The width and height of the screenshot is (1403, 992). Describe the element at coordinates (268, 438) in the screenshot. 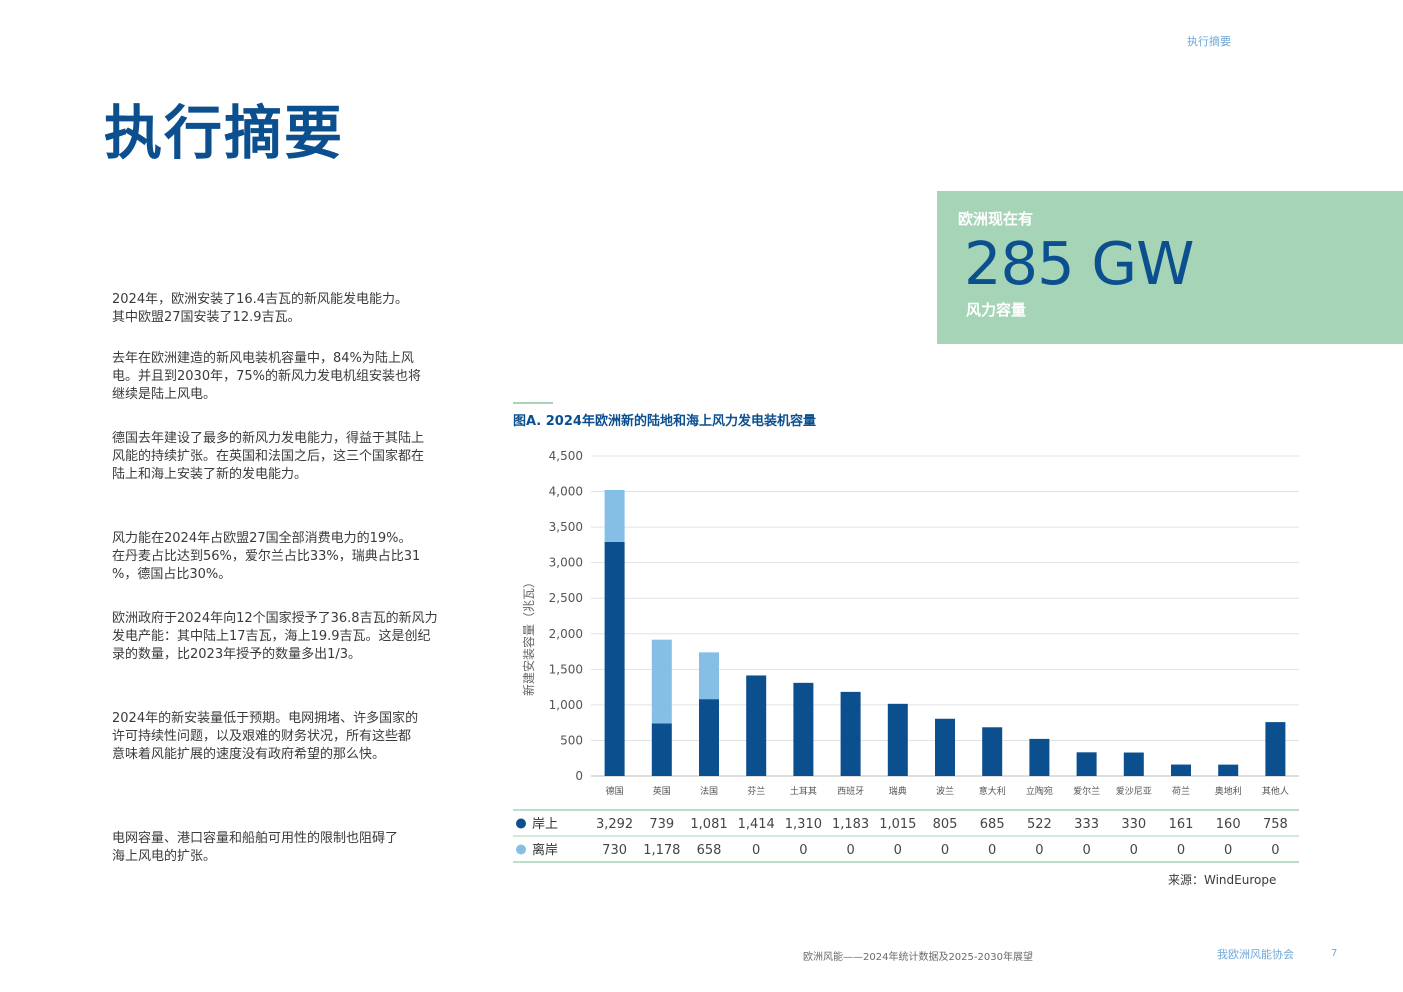

I see `paragraph-line: 德国去年建设了最多的新风力发电能力，得益于其陆上` at that location.